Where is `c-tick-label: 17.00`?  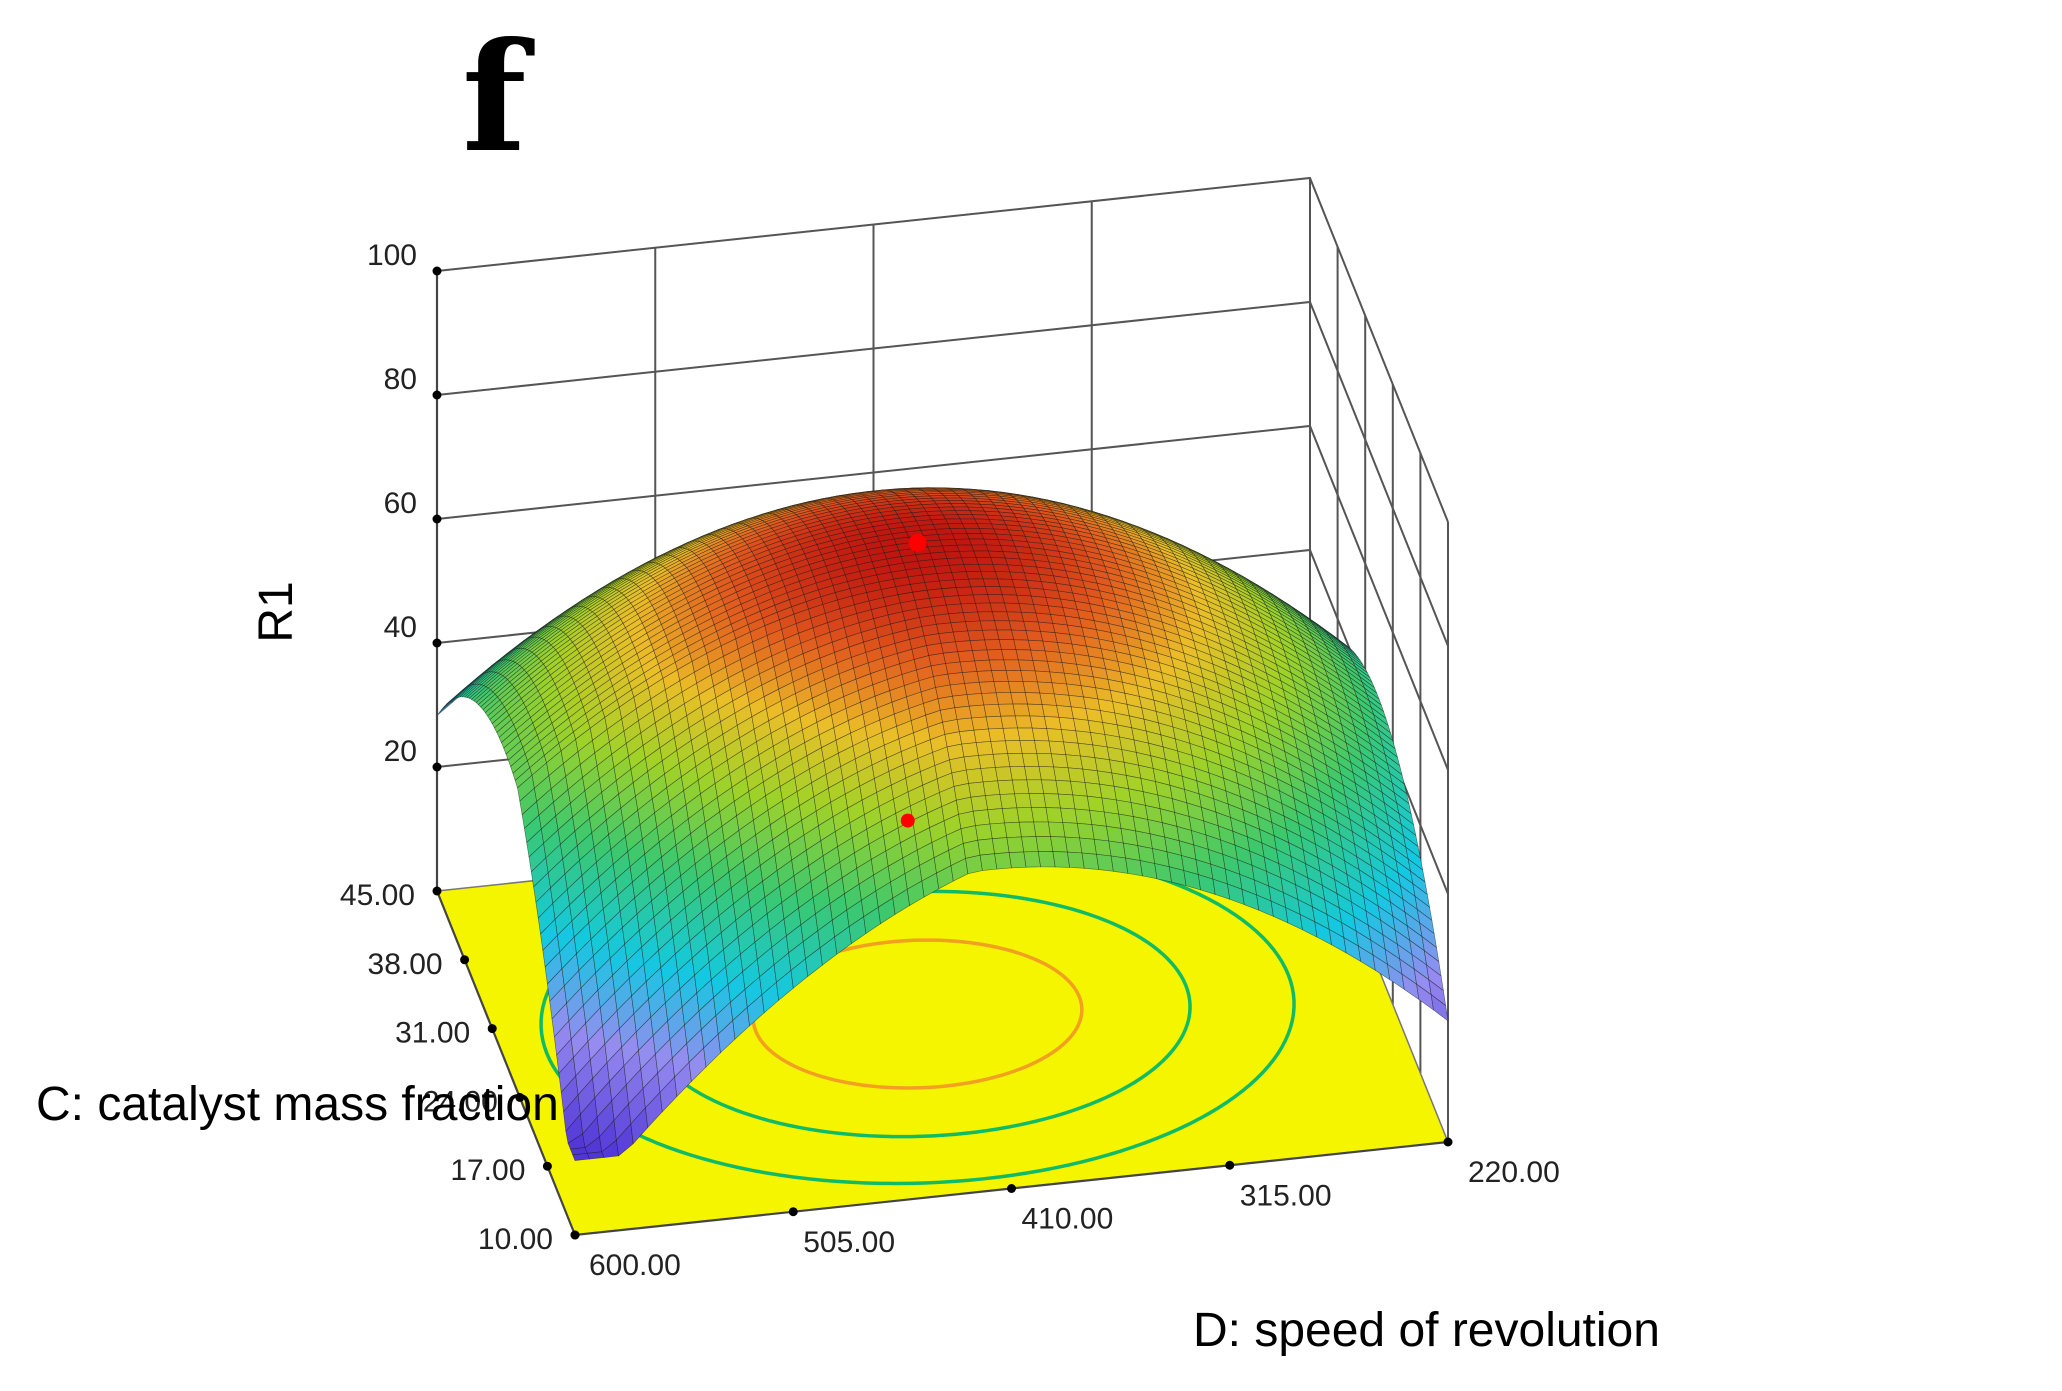
c-tick-label: 17.00 is located at coordinates (487, 1170).